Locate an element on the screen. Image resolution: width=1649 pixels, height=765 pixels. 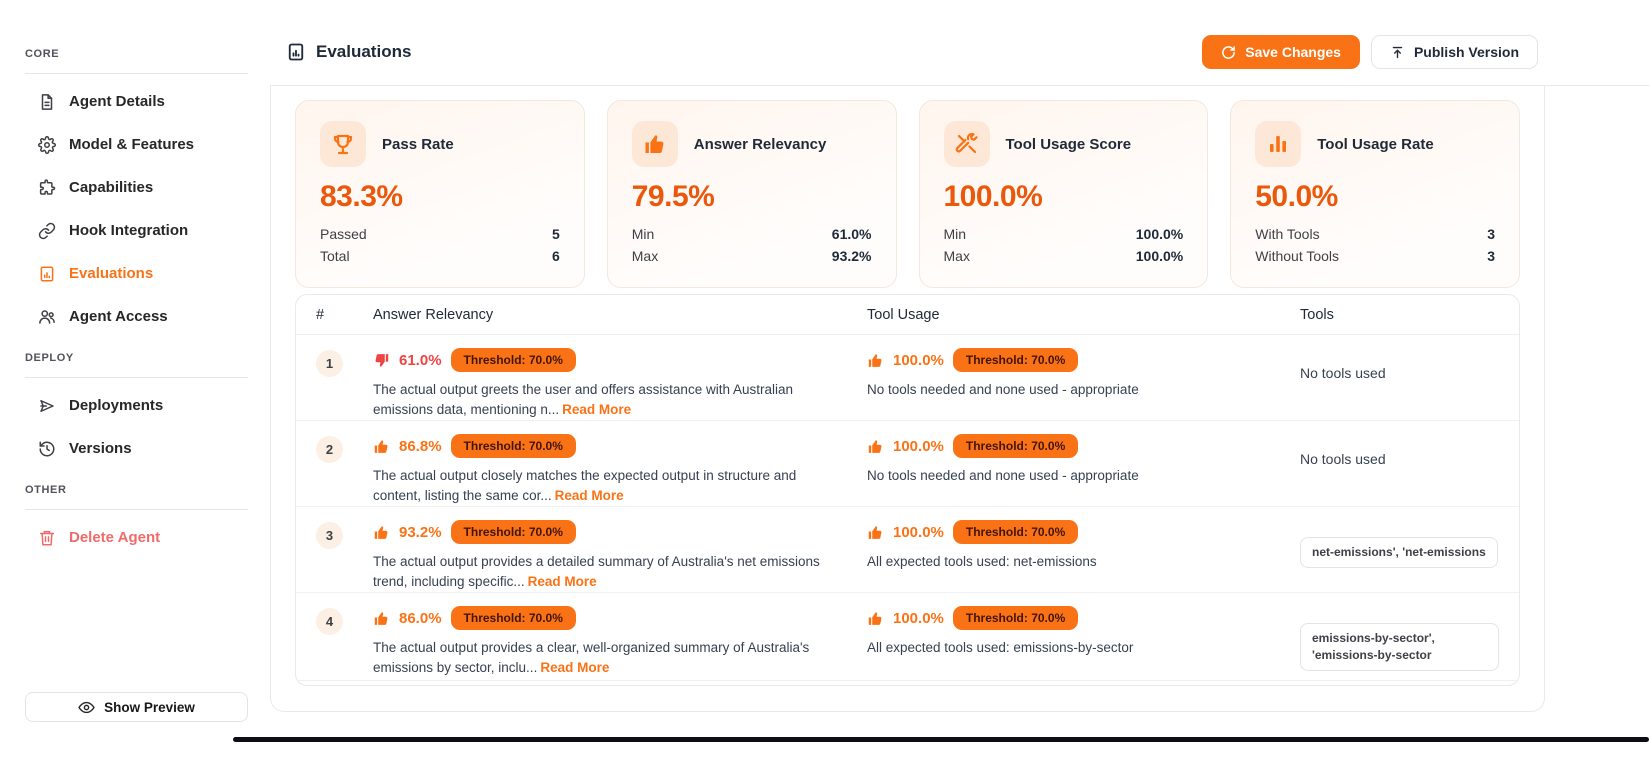
stat-row-label: Min is located at coordinates (955, 234).